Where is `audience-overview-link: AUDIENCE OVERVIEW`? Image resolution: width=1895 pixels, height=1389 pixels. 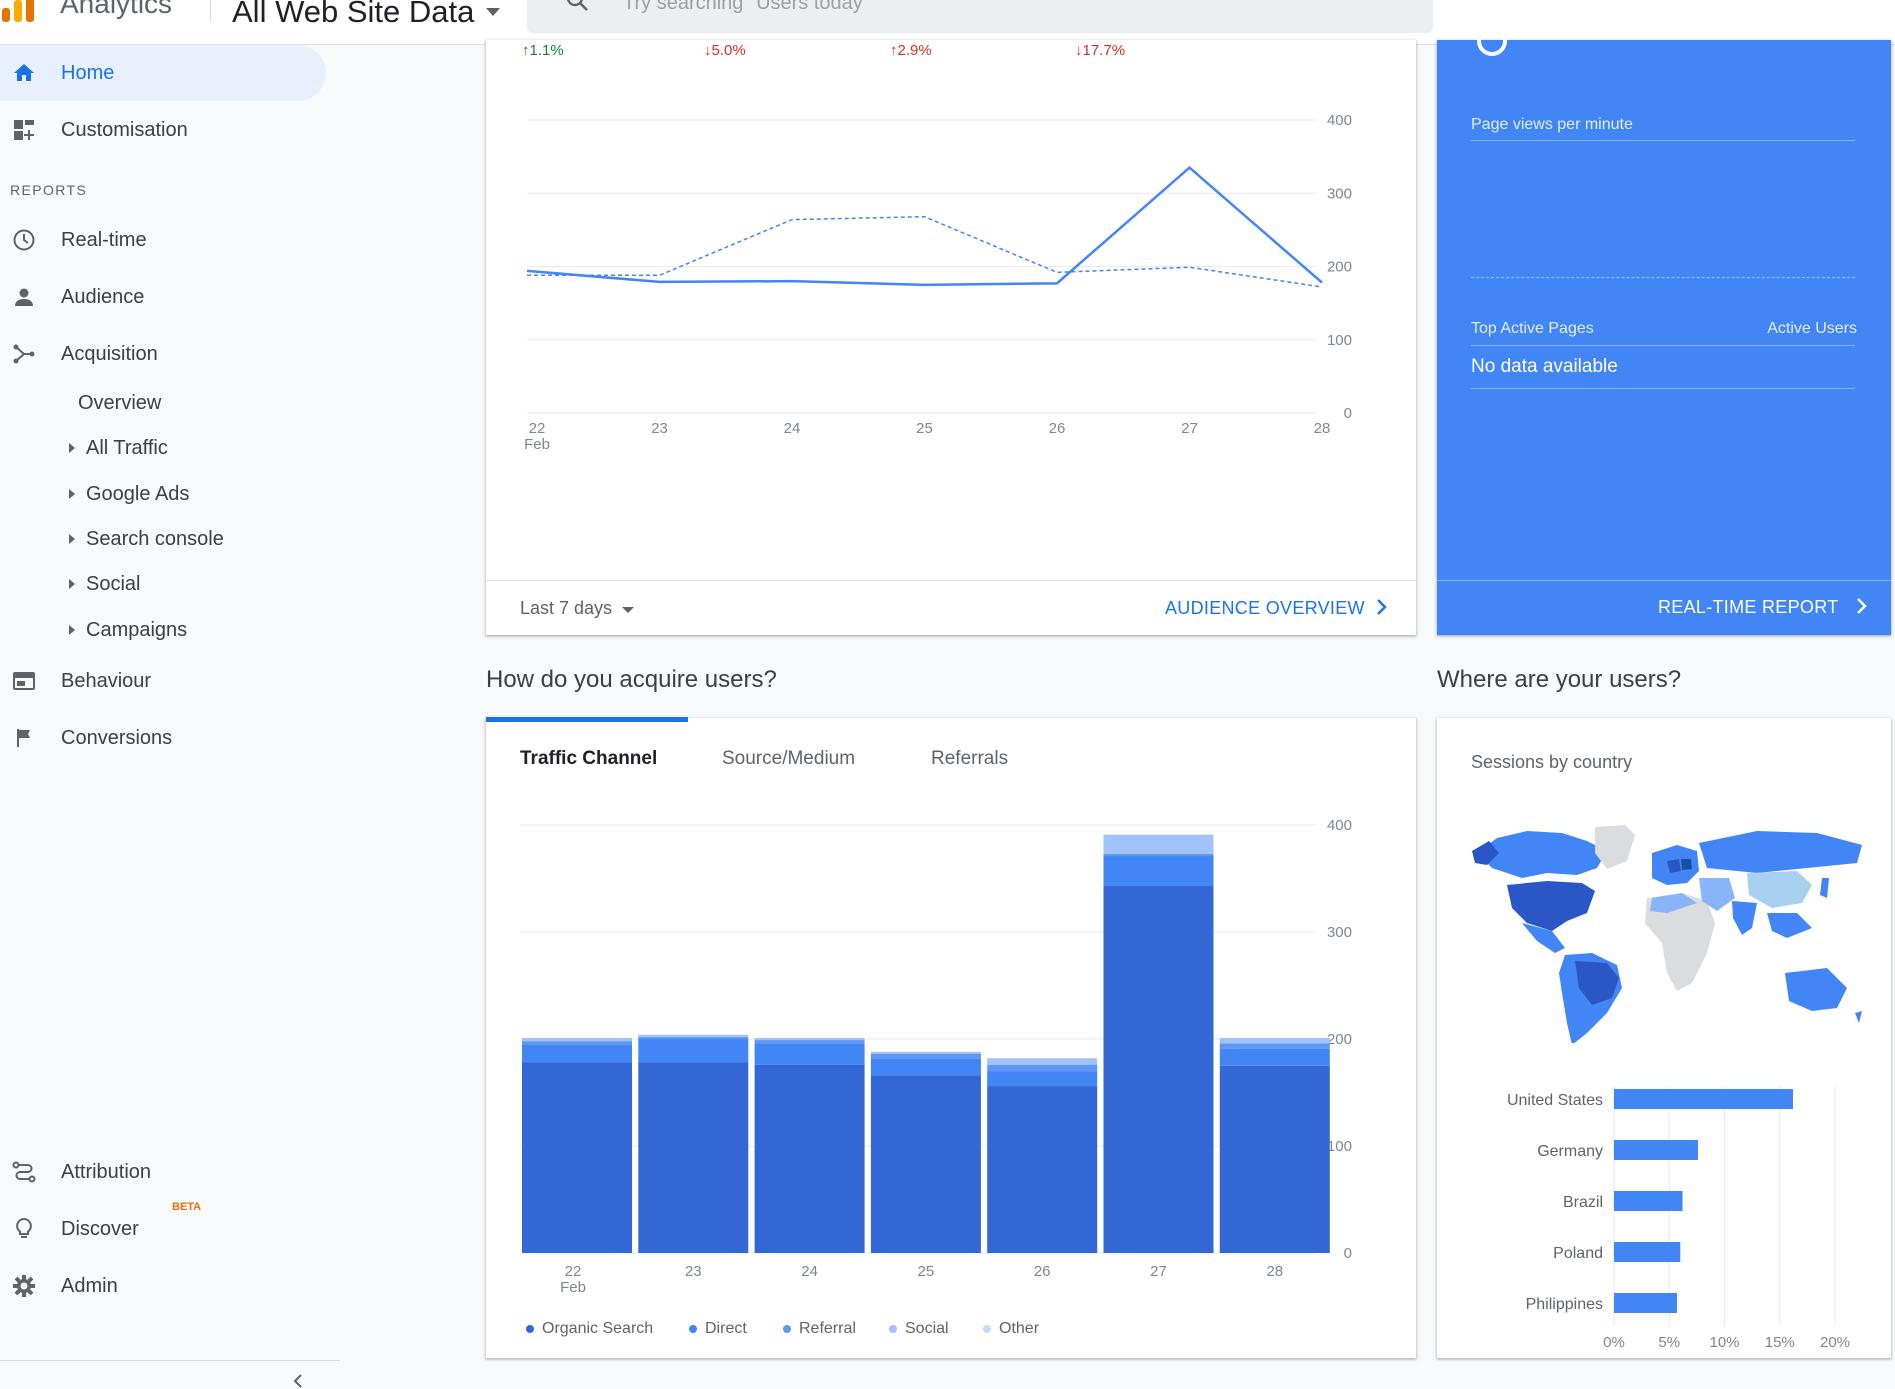 audience-overview-link: AUDIENCE OVERVIEW is located at coordinates (1265, 608).